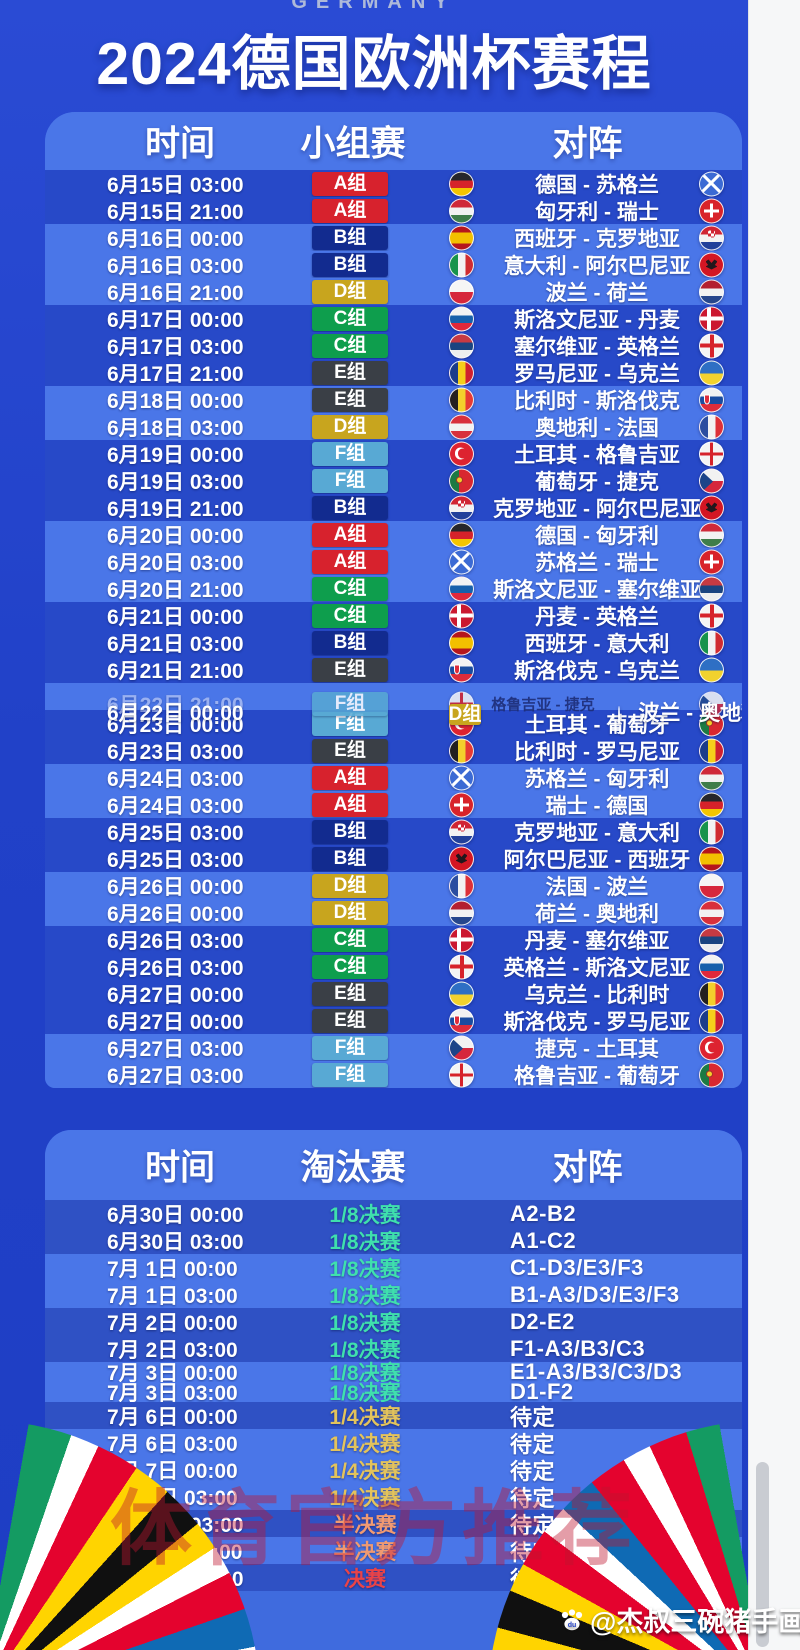 Image resolution: width=800 pixels, height=1650 pixels. What do you see at coordinates (711, 507) in the screenshot?
I see `flag-albania-icon` at bounding box center [711, 507].